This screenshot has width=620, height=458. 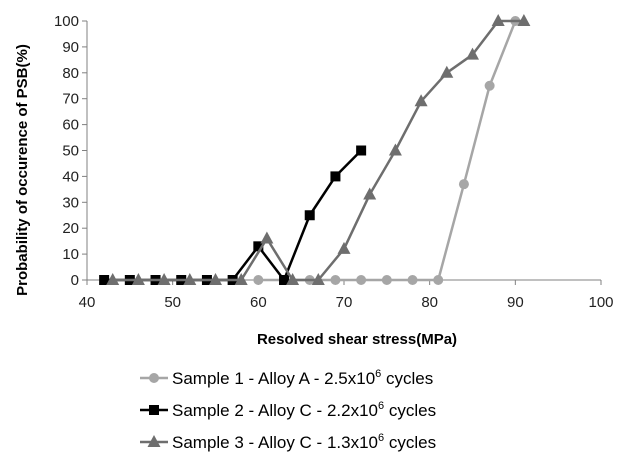 I want to click on x-tick-label: 60, so click(x=258, y=302).